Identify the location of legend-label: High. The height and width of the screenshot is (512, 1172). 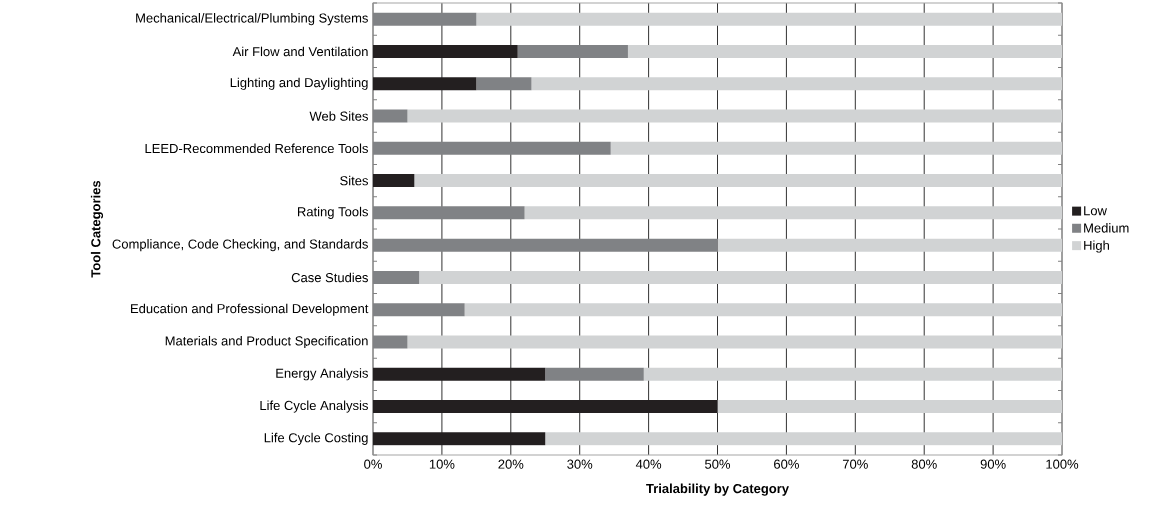
(1096, 246).